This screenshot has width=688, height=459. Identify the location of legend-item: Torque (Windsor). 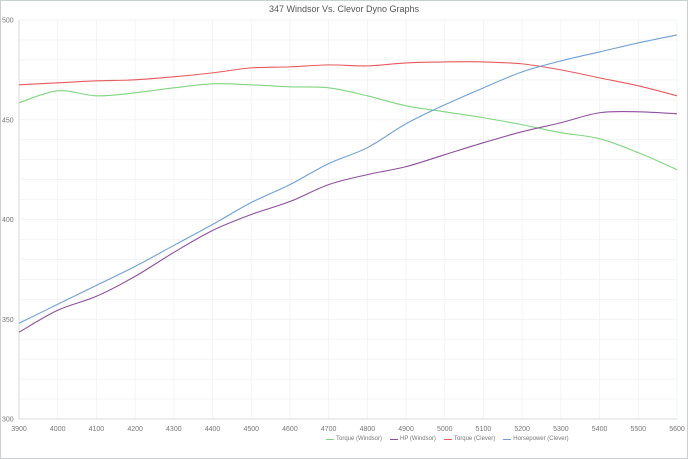
(354, 439).